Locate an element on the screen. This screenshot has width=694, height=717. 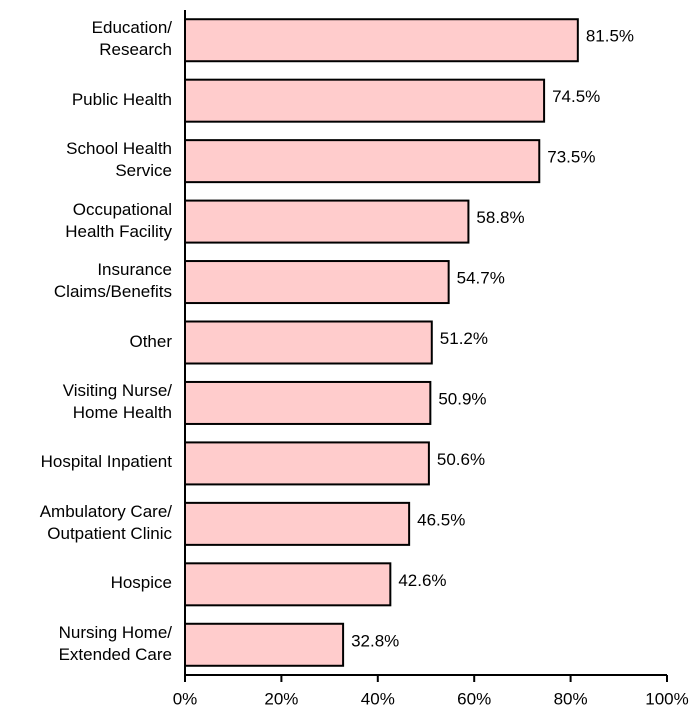
value-label: 42.6% is located at coordinates (422, 580).